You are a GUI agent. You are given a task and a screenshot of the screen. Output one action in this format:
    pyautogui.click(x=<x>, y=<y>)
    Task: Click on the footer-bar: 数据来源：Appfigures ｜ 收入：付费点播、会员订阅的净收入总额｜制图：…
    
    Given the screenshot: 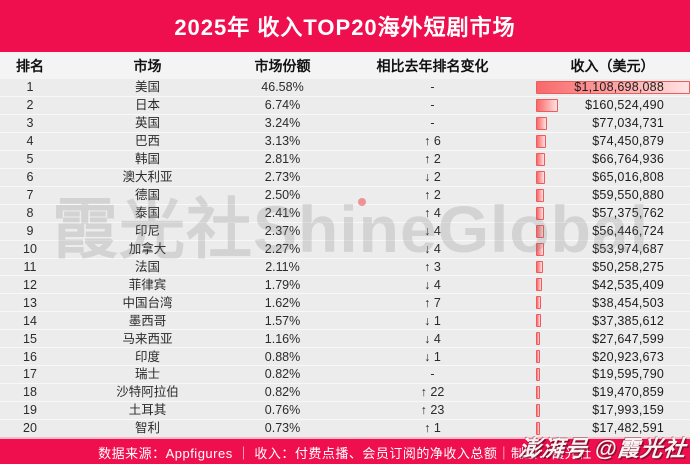 What is the action you would take?
    pyautogui.click(x=345, y=450)
    